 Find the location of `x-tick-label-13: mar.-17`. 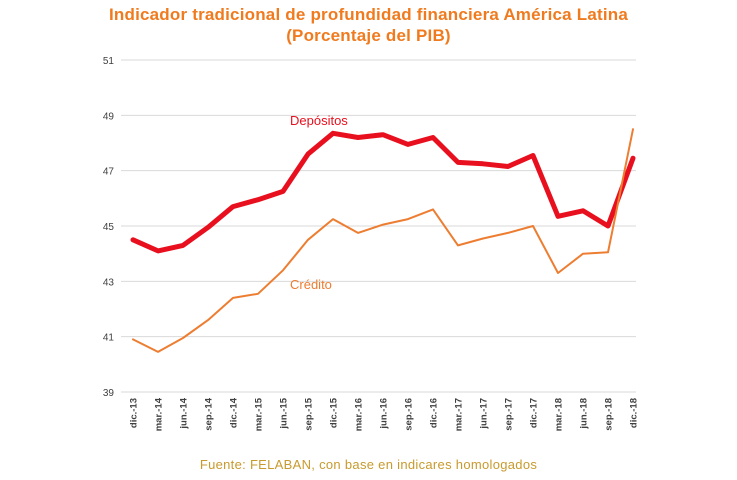

x-tick-label-13: mar.-17 is located at coordinates (459, 414).